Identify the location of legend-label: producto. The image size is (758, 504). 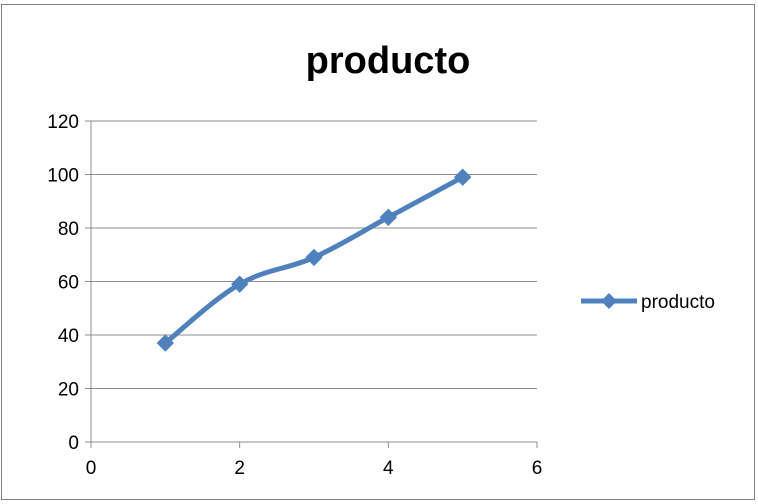
(678, 302).